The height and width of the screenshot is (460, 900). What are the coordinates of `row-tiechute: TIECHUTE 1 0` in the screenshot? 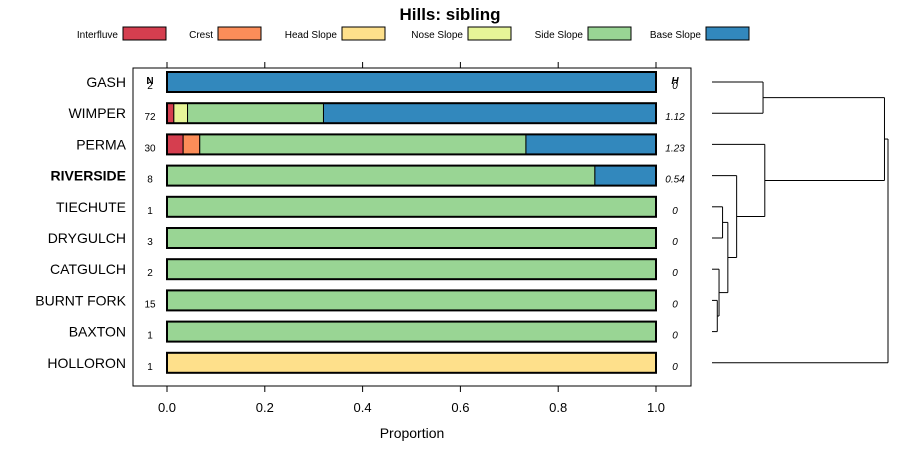 It's located at (367, 206).